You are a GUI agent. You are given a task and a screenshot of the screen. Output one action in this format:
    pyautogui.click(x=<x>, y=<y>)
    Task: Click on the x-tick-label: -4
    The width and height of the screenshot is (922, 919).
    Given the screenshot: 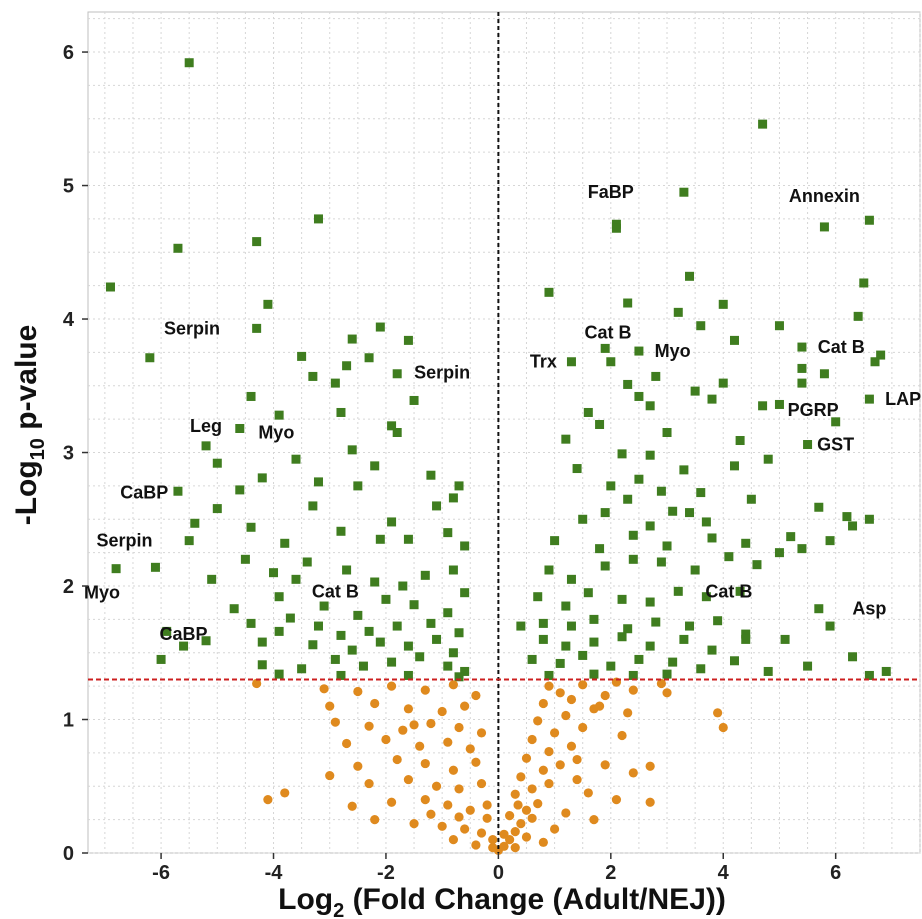 What is the action you would take?
    pyautogui.click(x=274, y=873)
    